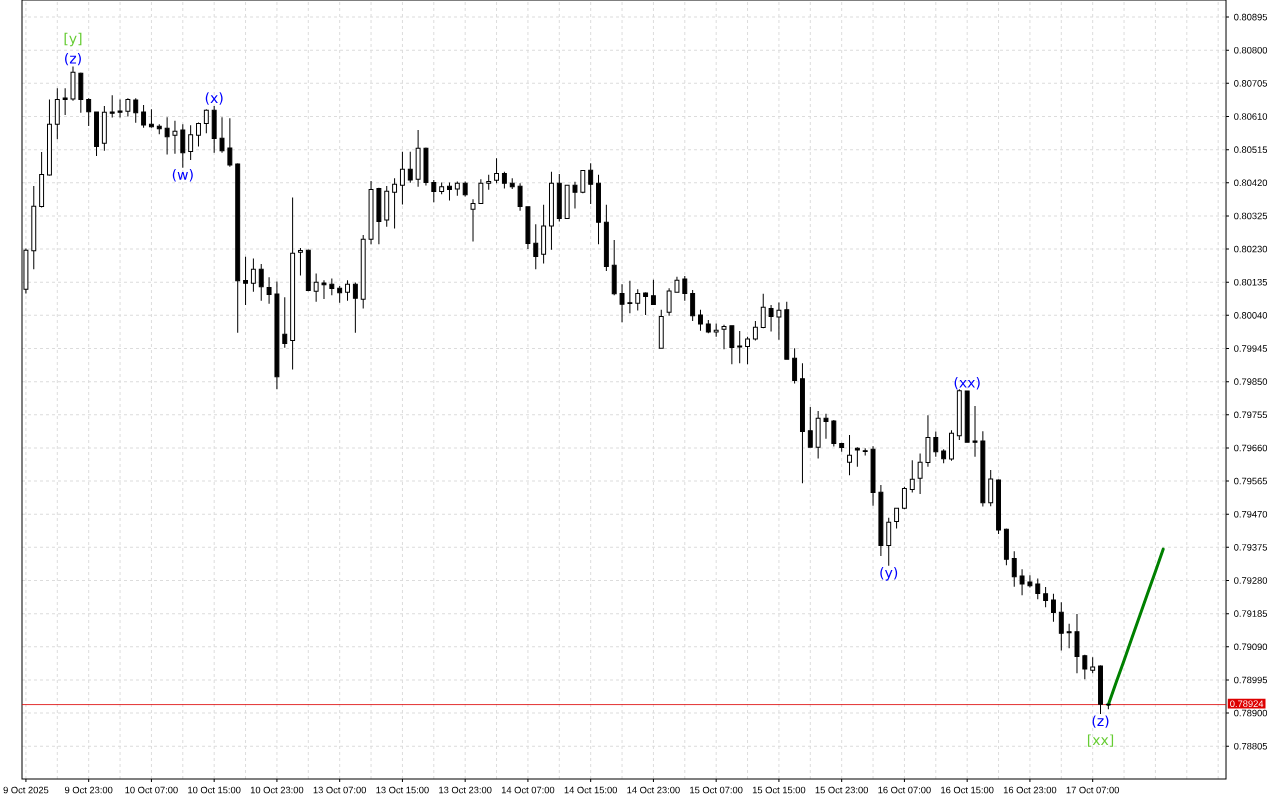 The width and height of the screenshot is (1280, 800). I want to click on x-tick-label: 14 Oct 07:00, so click(528, 790).